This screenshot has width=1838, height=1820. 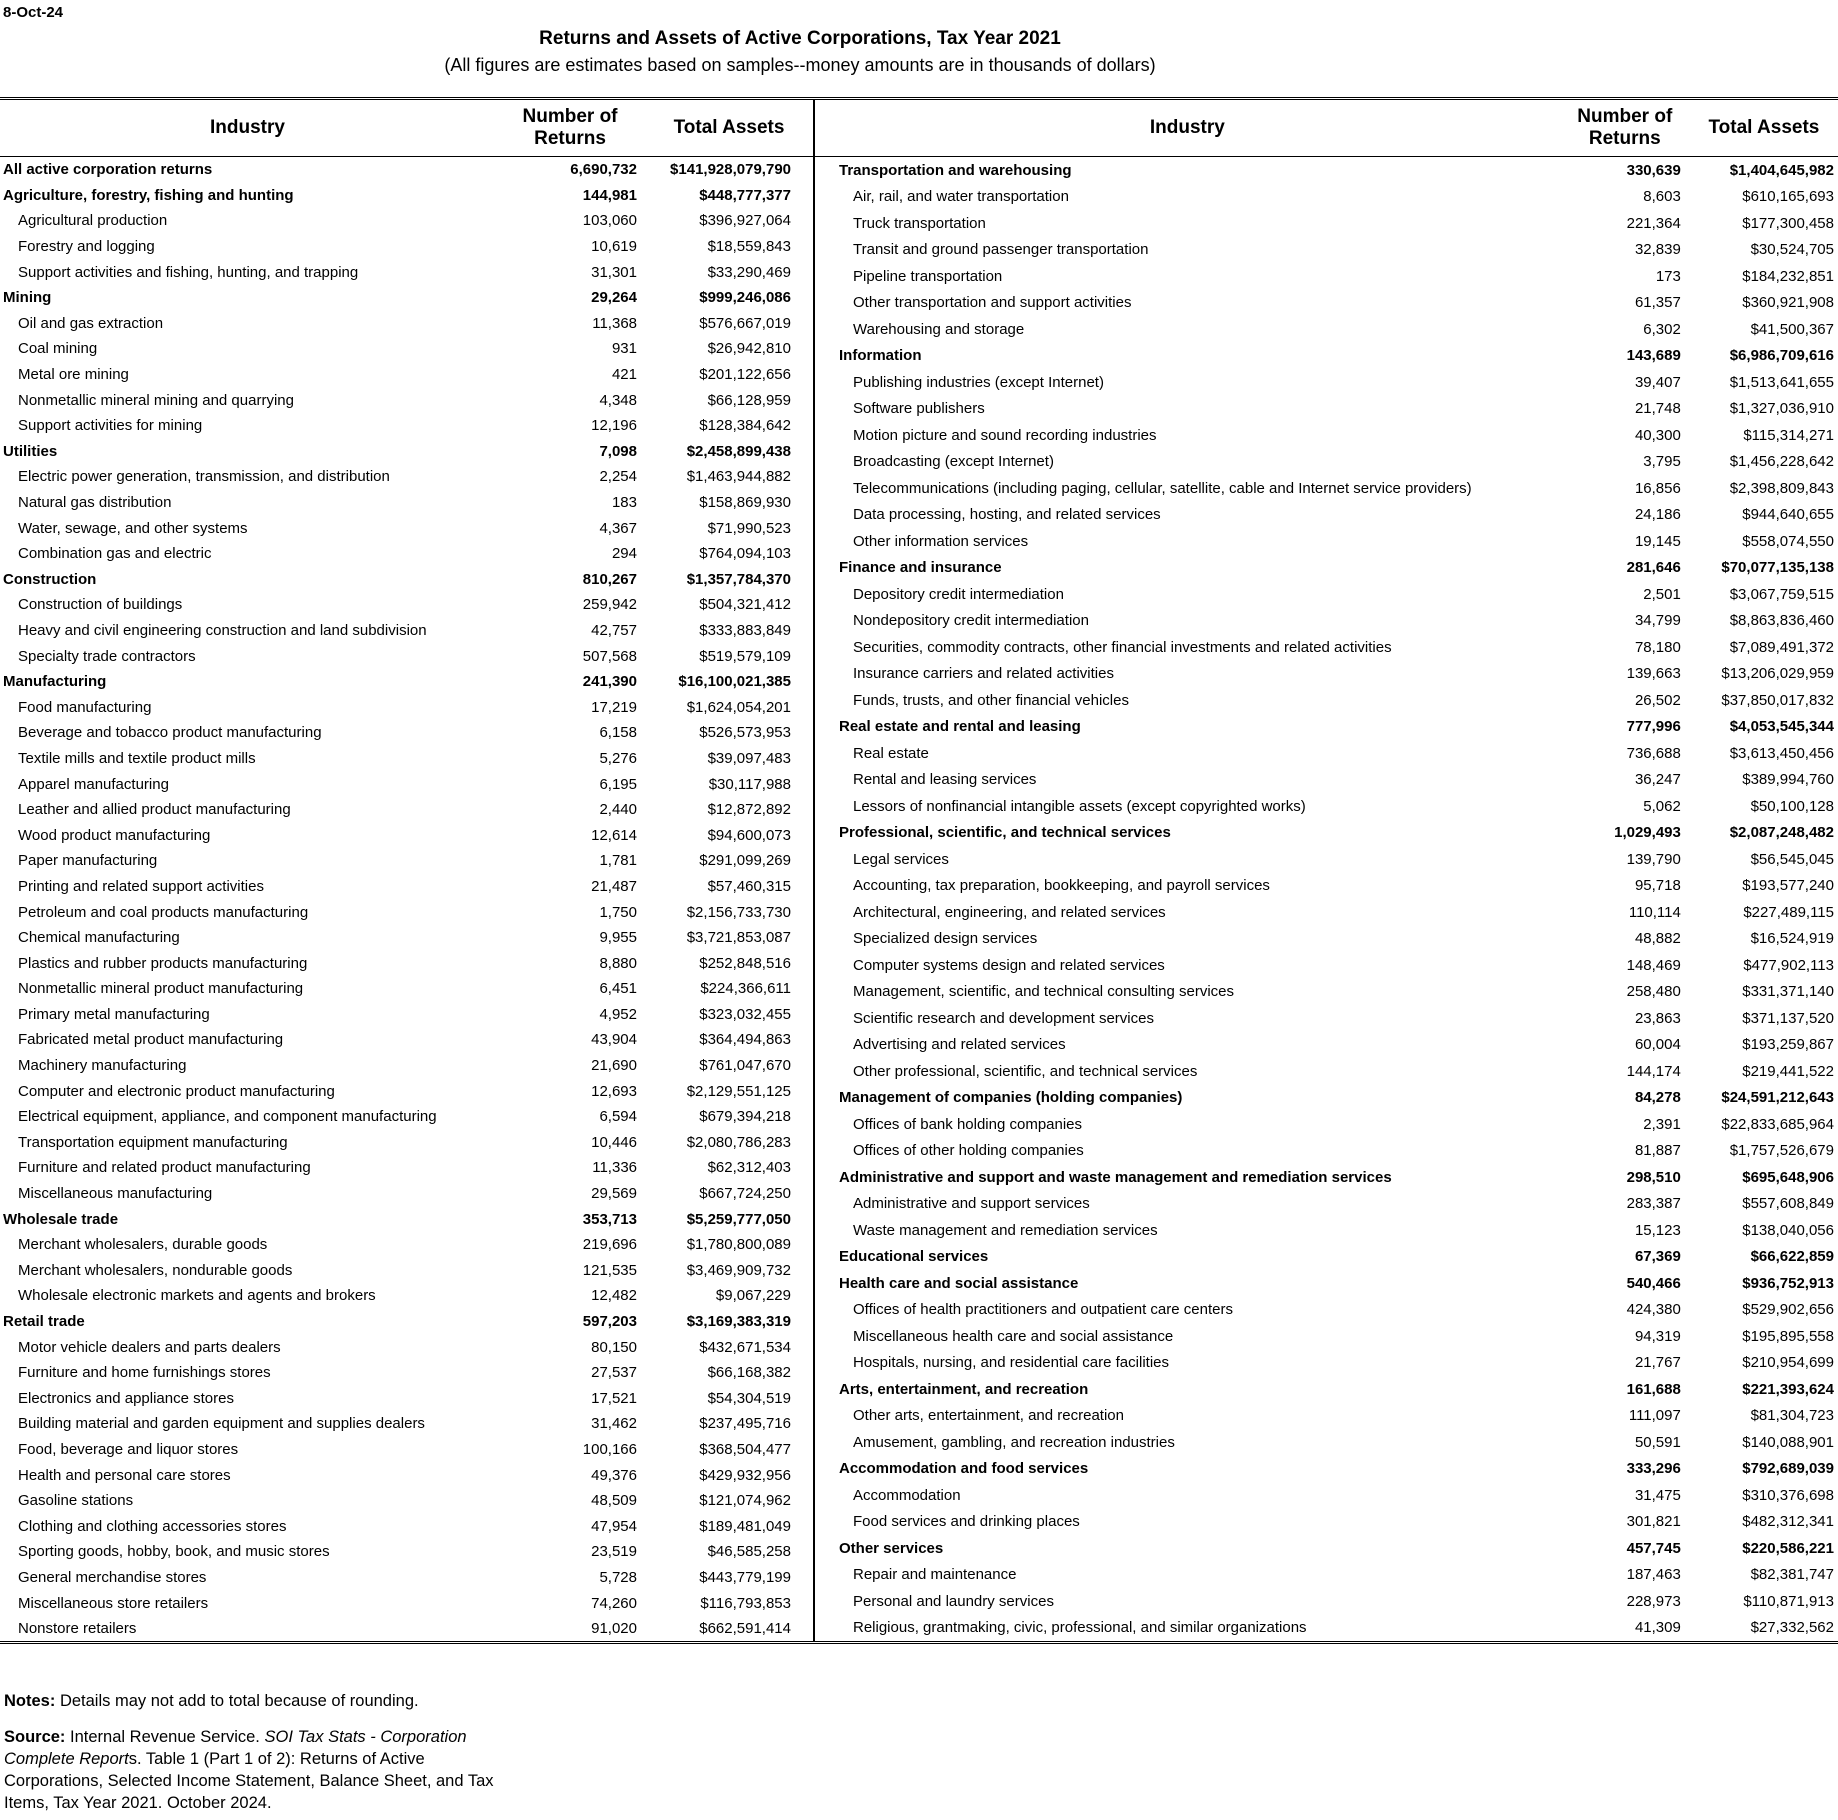 What do you see at coordinates (614, 1424) in the screenshot?
I see `returns-cell: 31,462` at bounding box center [614, 1424].